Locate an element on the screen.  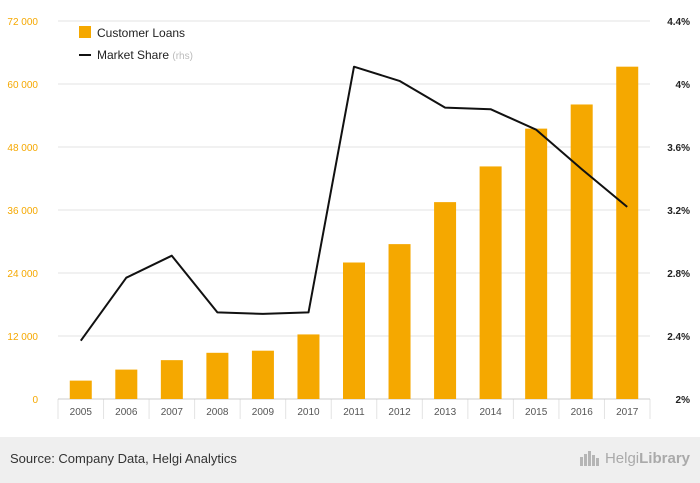
x-axis-tick-label: 2014 is located at coordinates (490, 412).